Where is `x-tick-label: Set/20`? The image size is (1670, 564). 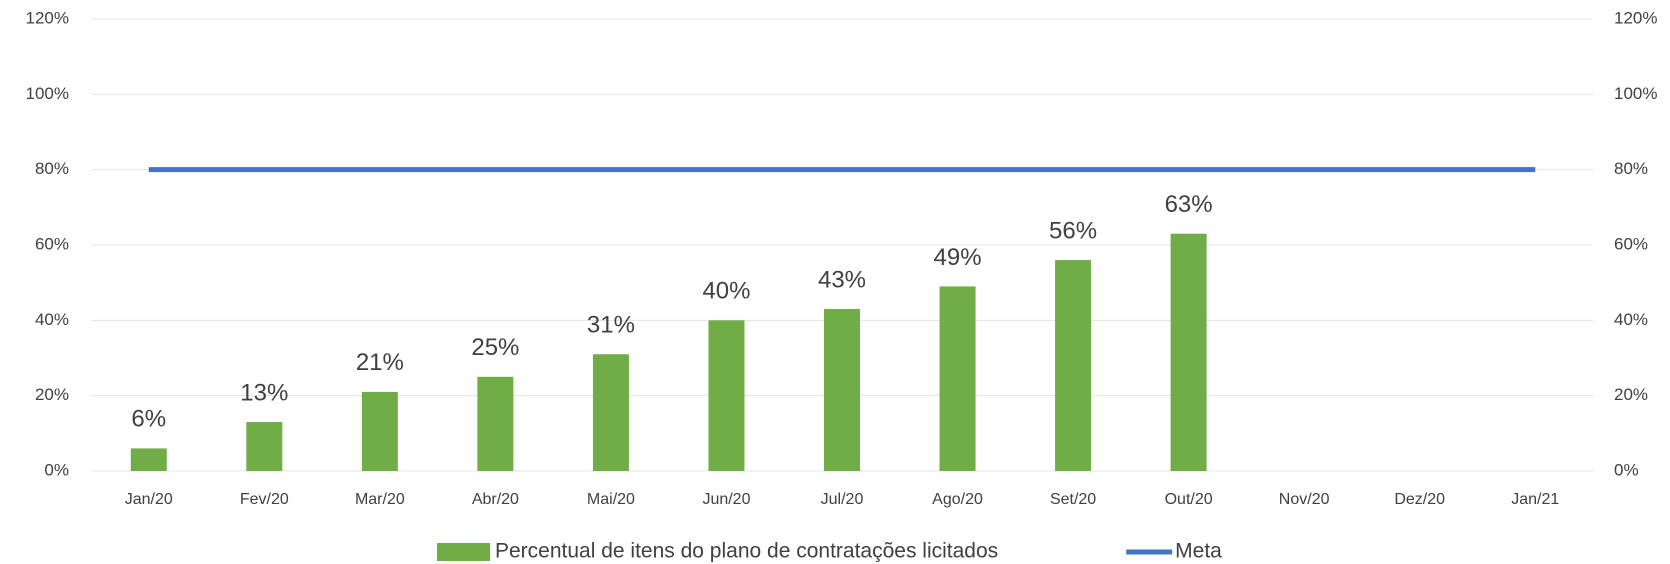
x-tick-label: Set/20 is located at coordinates (1073, 499).